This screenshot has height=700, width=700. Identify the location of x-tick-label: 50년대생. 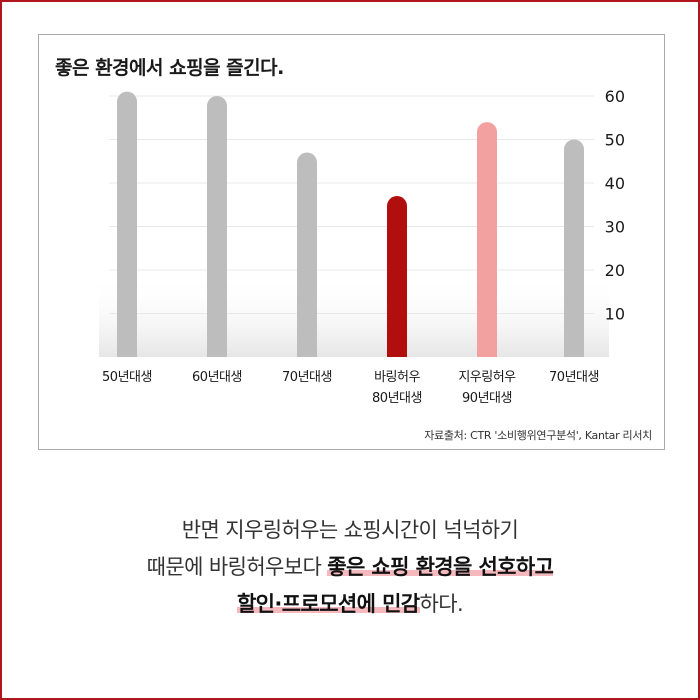
(127, 377).